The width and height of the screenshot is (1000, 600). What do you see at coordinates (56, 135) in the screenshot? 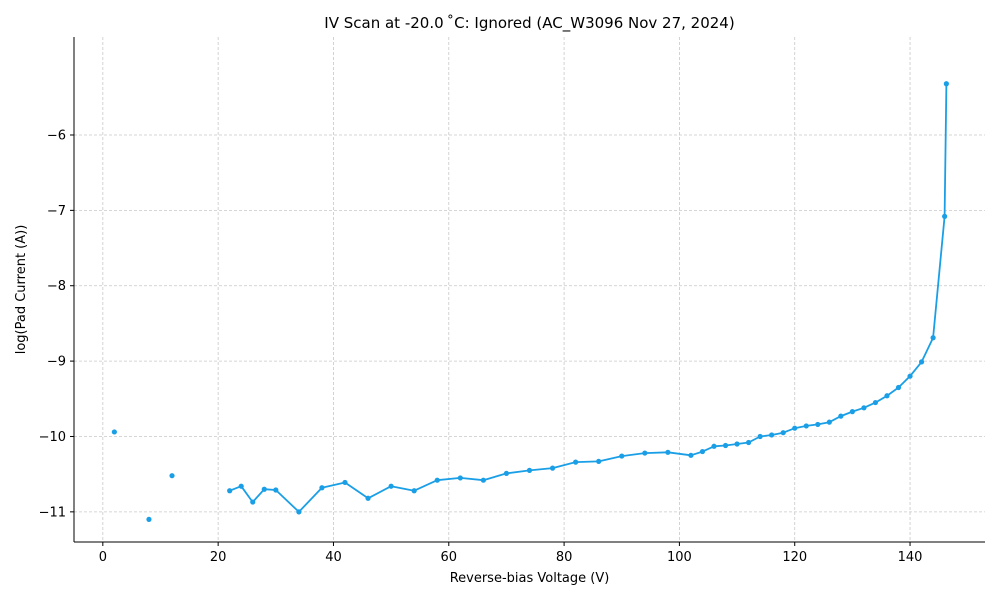
I see `y-tick-label: −6` at bounding box center [56, 135].